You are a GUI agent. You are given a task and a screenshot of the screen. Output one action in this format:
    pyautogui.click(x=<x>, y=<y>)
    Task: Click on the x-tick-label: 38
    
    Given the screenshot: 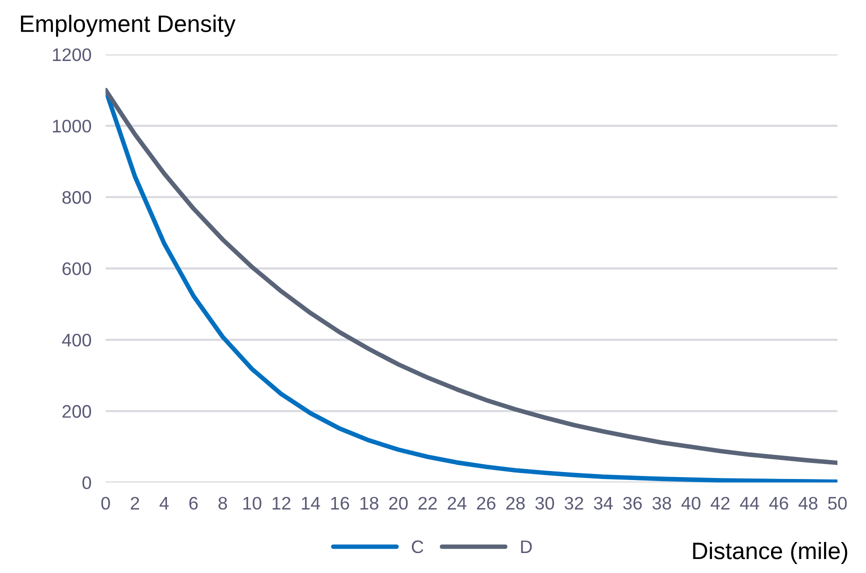 What is the action you would take?
    pyautogui.click(x=662, y=503)
    